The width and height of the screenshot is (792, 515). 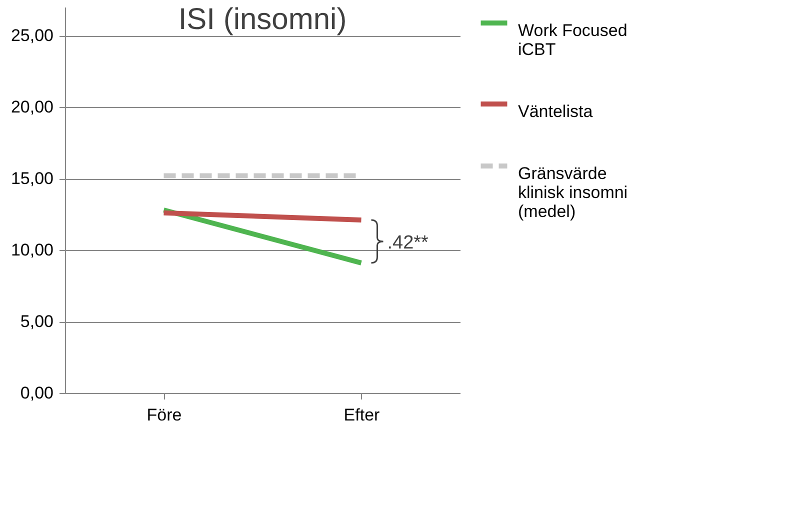 What do you see at coordinates (164, 415) in the screenshot?
I see `x-tick-label: Före` at bounding box center [164, 415].